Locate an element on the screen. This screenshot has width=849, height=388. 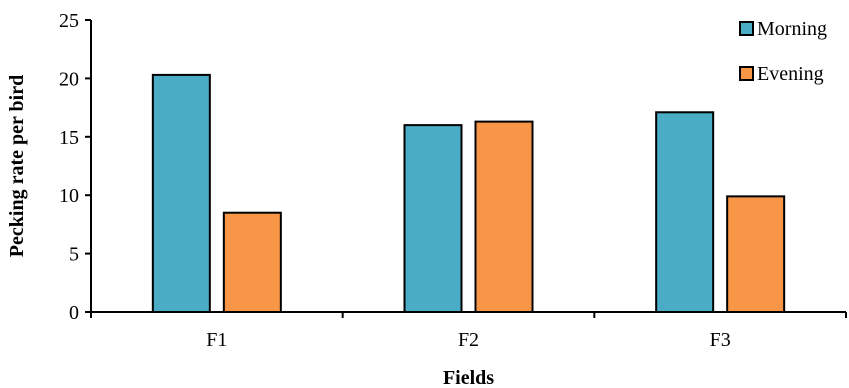
legend-label-morning: Morning is located at coordinates (792, 29).